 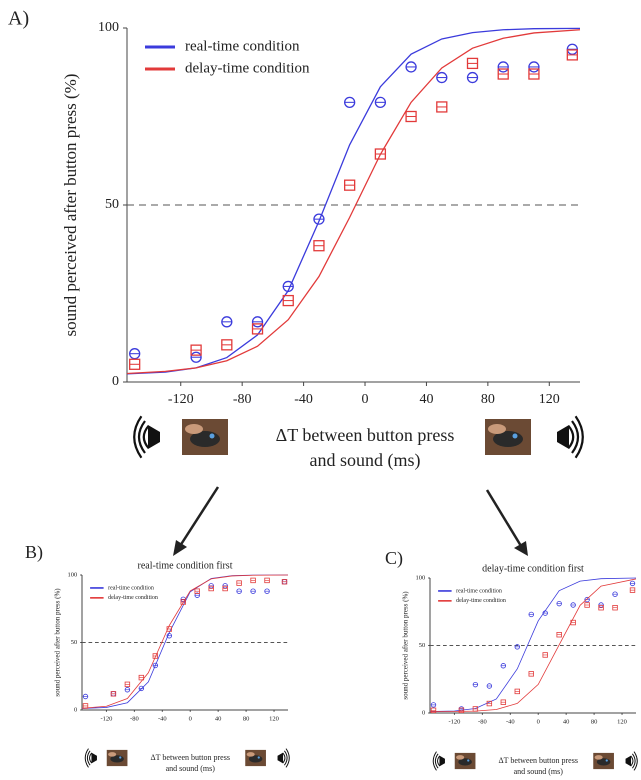 I want to click on panel-label: A), so click(x=18, y=19).